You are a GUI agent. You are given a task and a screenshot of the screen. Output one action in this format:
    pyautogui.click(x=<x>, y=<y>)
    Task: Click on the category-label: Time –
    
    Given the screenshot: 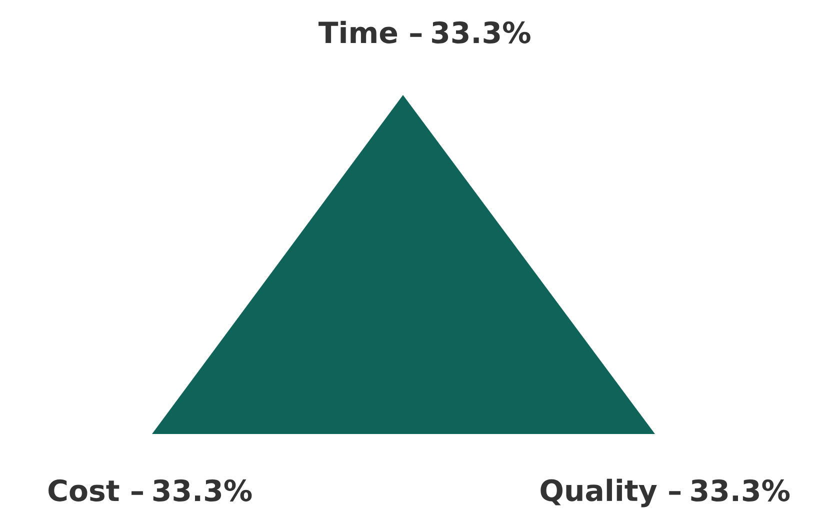 What is the action you would take?
    pyautogui.click(x=370, y=32)
    